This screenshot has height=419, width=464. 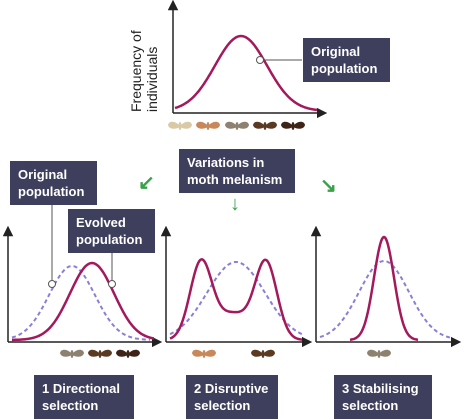 What do you see at coordinates (235, 204) in the screenshot?
I see `arrow-down-icon: ↓` at bounding box center [235, 204].